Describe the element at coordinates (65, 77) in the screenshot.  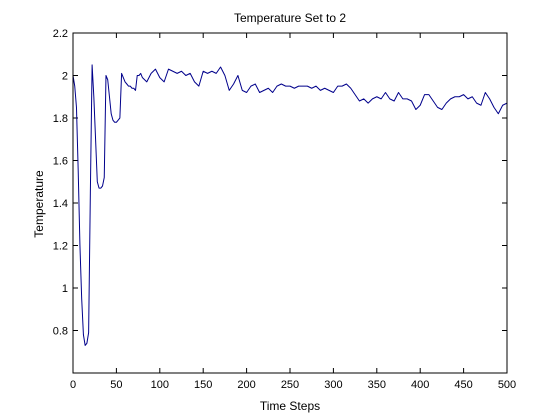
I see `y-tick-label: 2` at that location.